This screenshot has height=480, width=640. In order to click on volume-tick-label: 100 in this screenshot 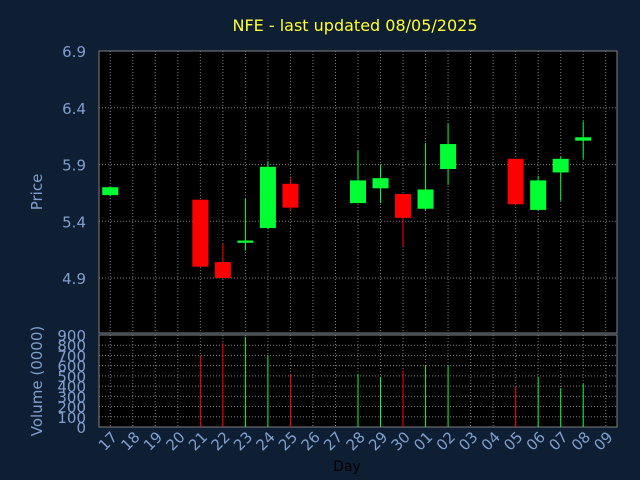, I will do `click(71, 418)`.